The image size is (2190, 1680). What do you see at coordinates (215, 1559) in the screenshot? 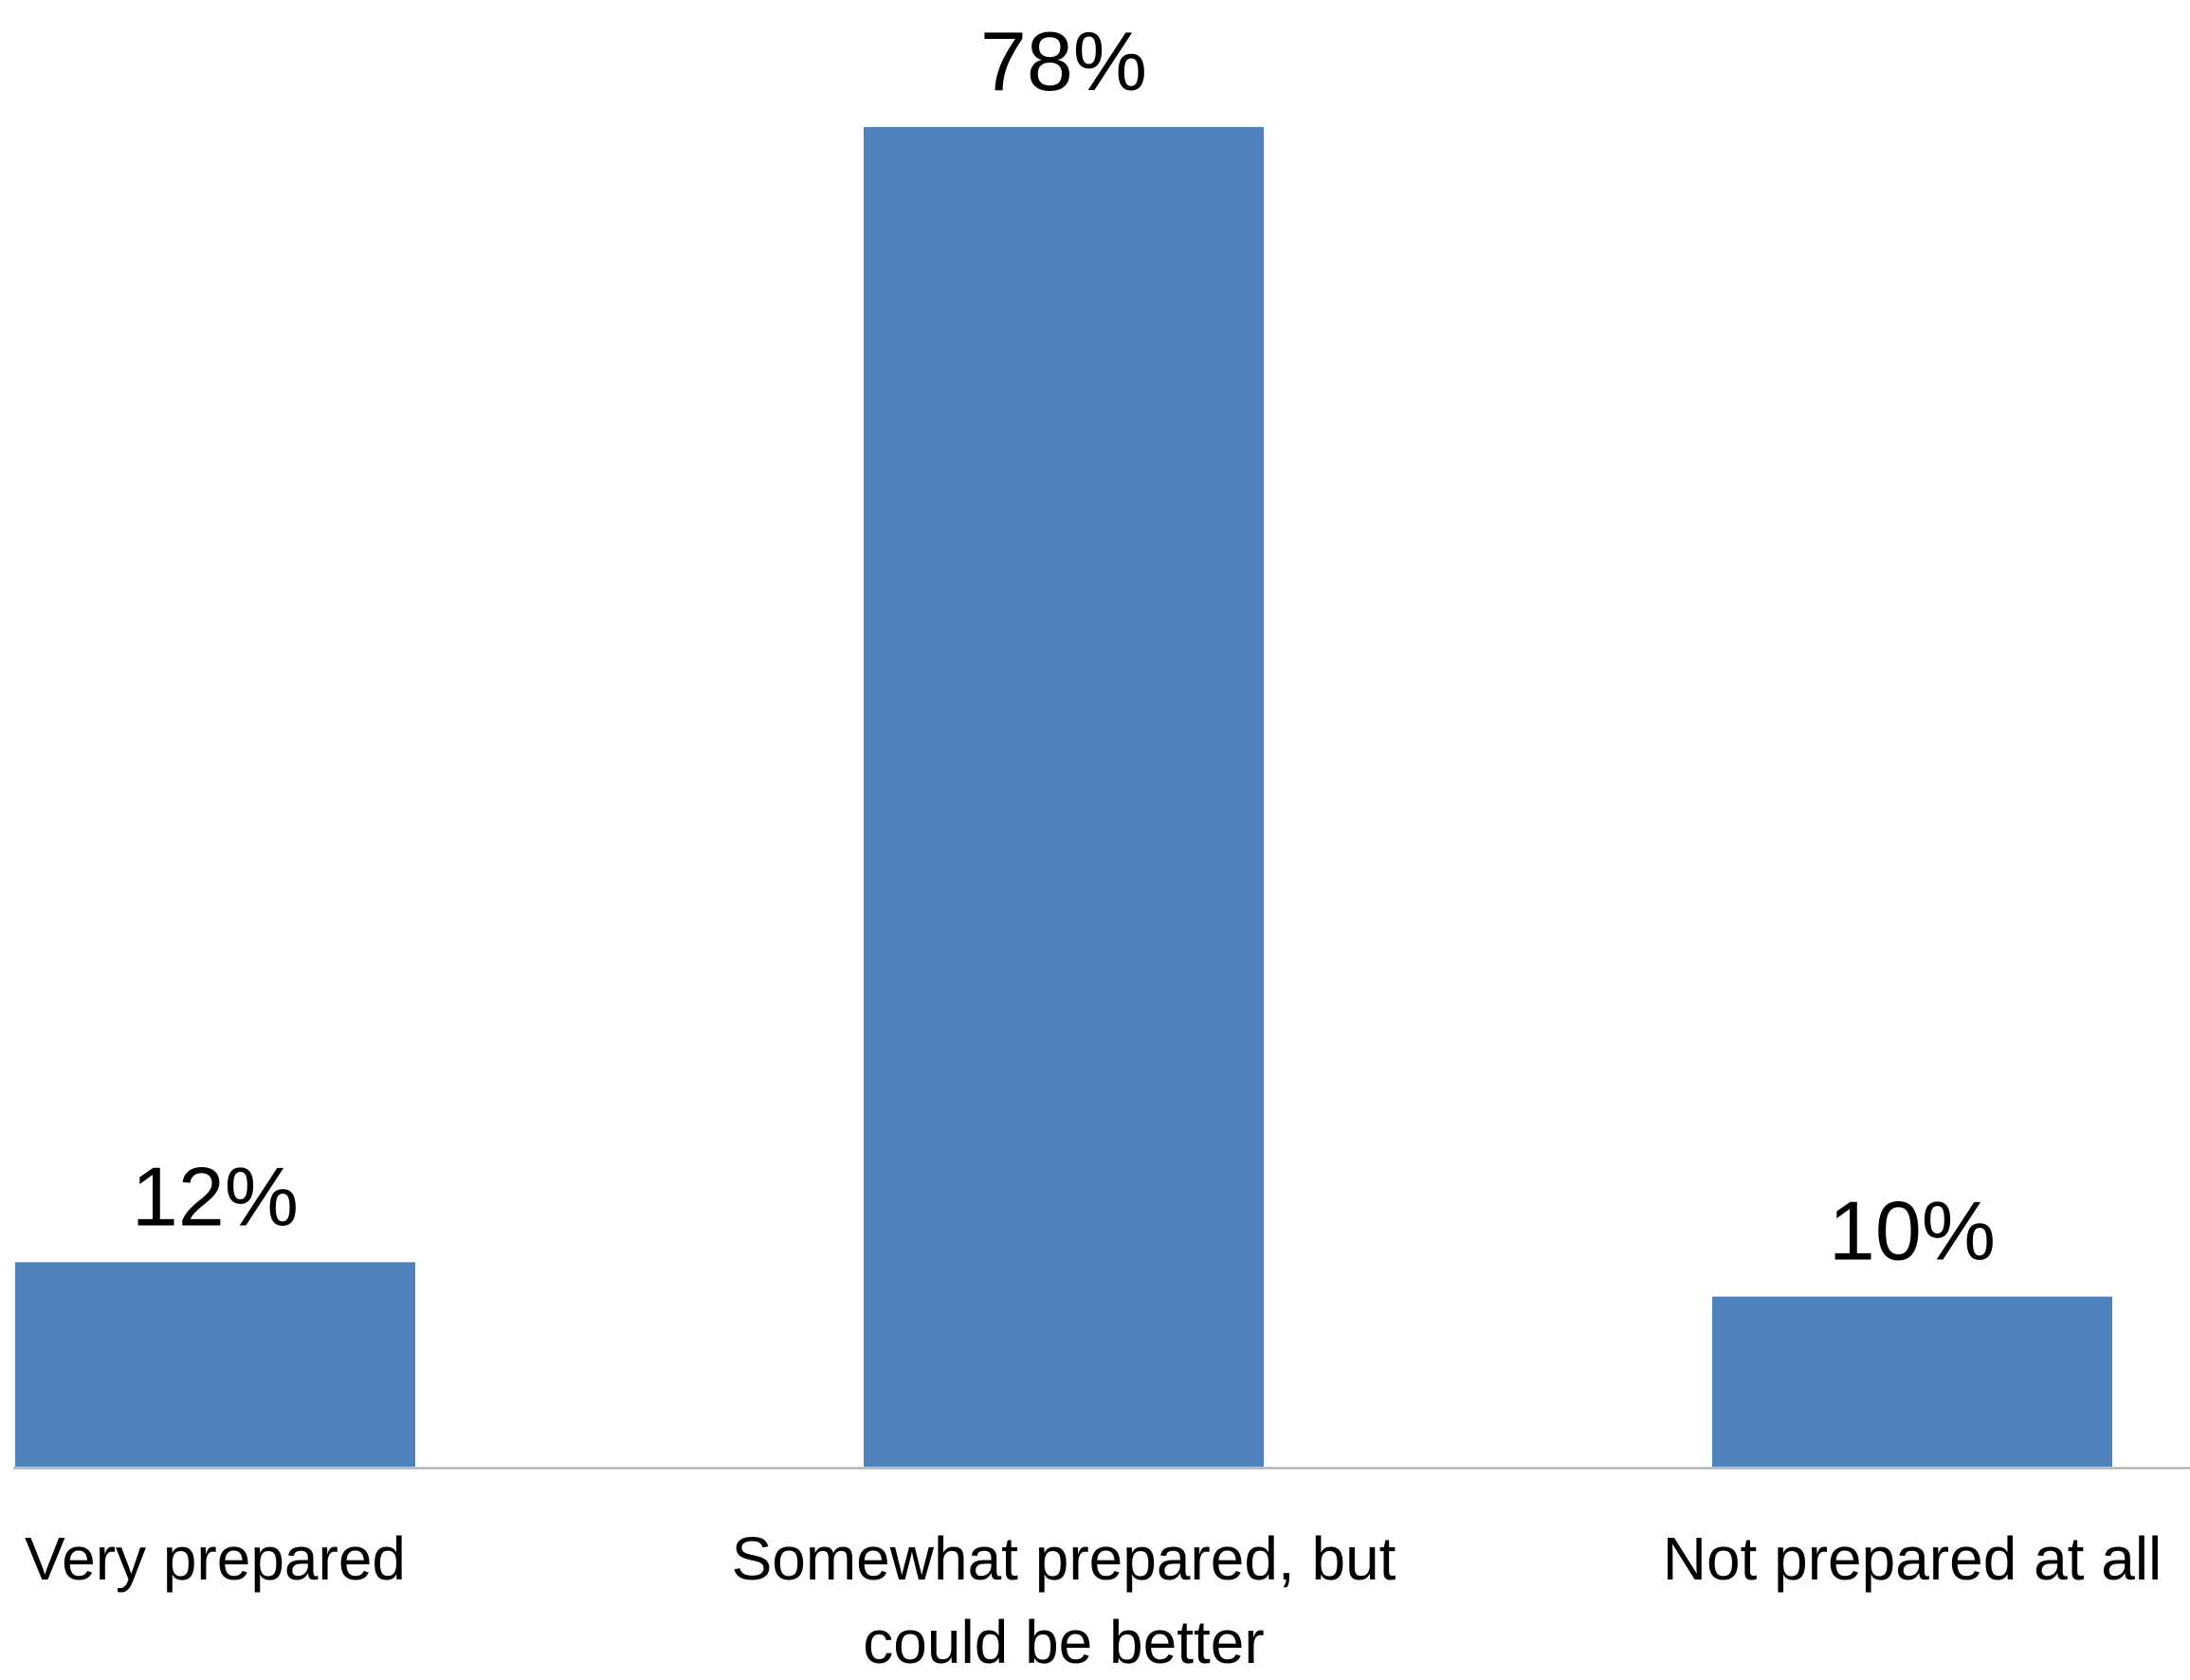
I see `category-label-1: Very prepared` at bounding box center [215, 1559].